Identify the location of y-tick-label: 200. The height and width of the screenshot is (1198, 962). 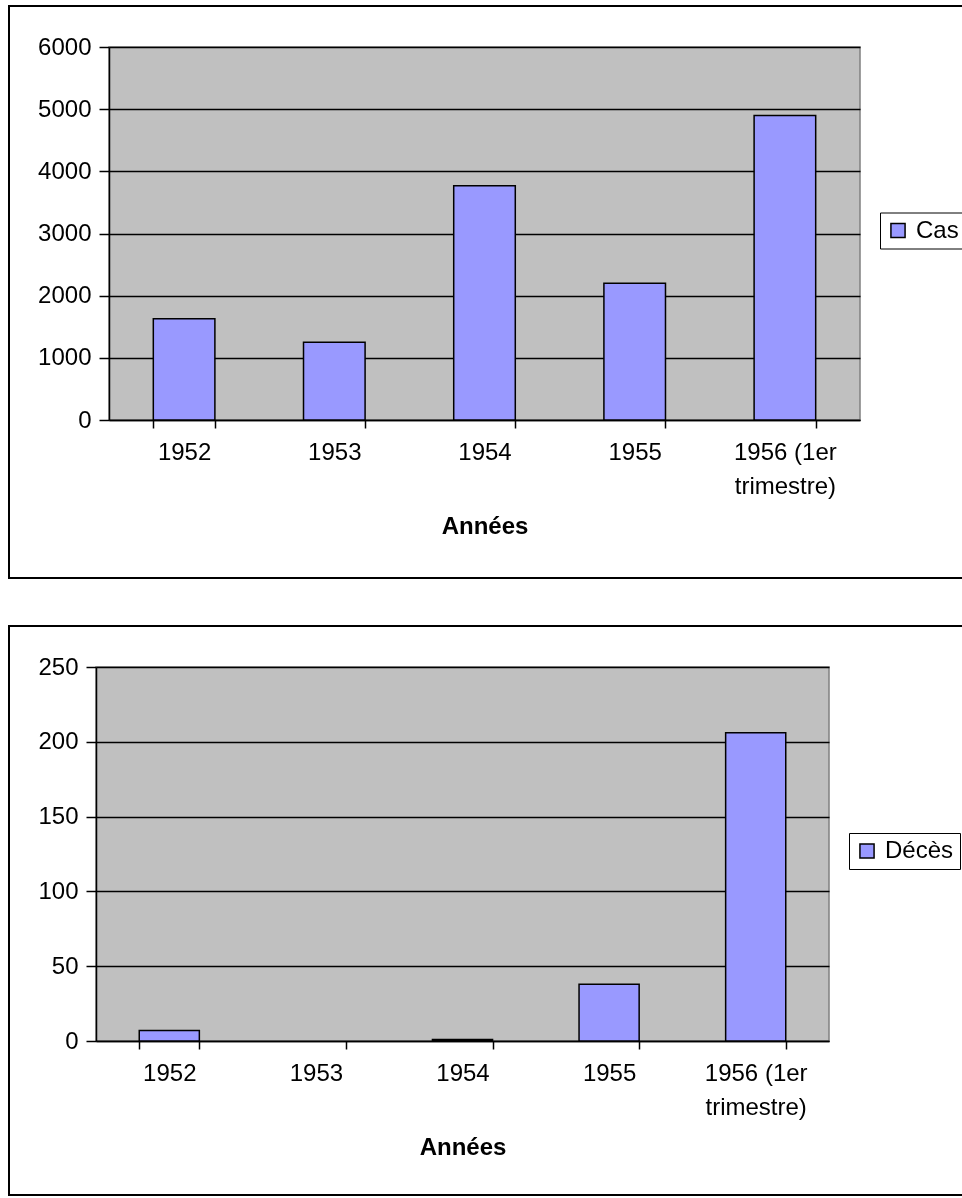
(58, 741).